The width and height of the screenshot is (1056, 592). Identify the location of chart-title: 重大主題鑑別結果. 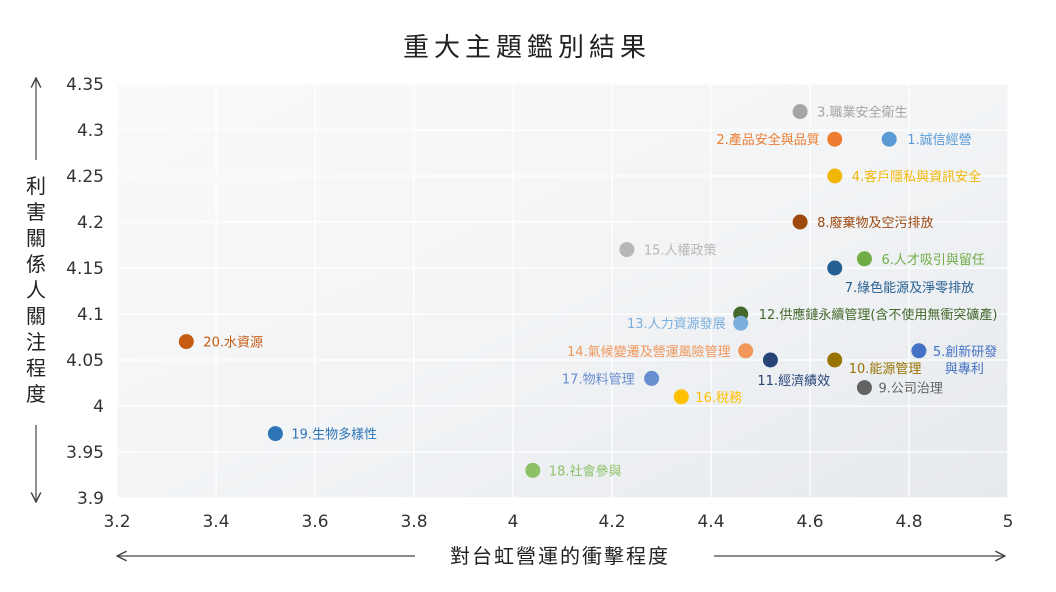
(527, 48).